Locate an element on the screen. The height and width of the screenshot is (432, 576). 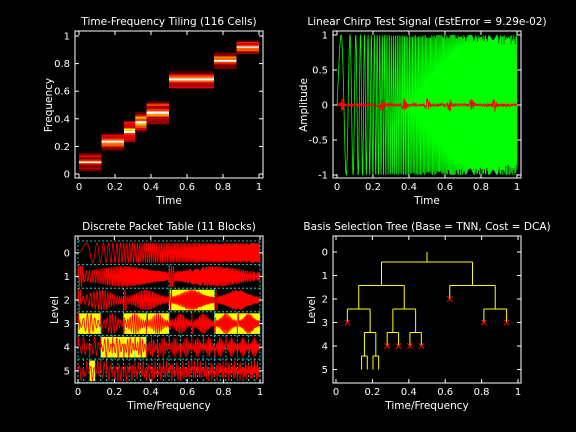
tiling-xtick-label: 0.6 is located at coordinates (187, 187).